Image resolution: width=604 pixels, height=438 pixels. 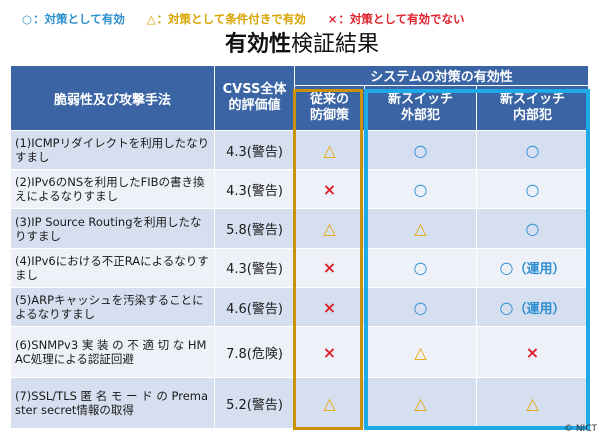 I want to click on circle-icon: ○, so click(x=27, y=19).